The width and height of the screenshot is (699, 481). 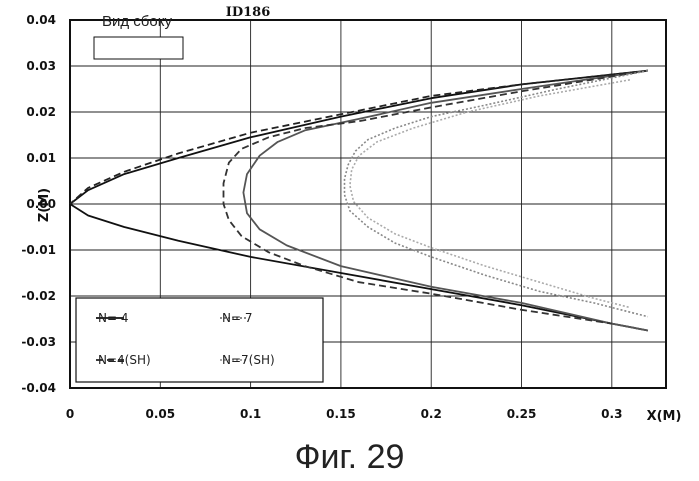 What do you see at coordinates (38, 342) in the screenshot?
I see `y-tick-label: -0.03` at bounding box center [38, 342].